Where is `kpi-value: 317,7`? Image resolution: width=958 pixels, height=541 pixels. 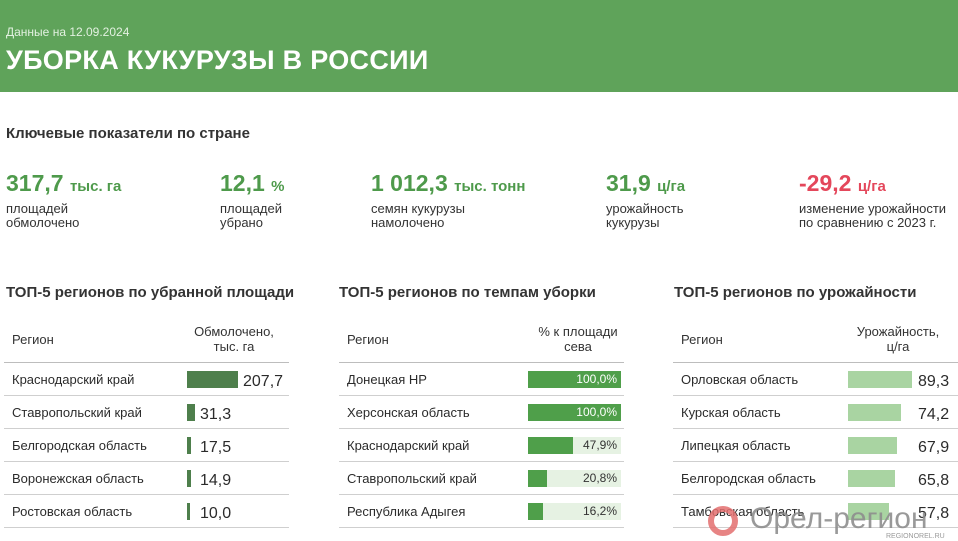 kpi-value: 317,7 is located at coordinates (35, 183).